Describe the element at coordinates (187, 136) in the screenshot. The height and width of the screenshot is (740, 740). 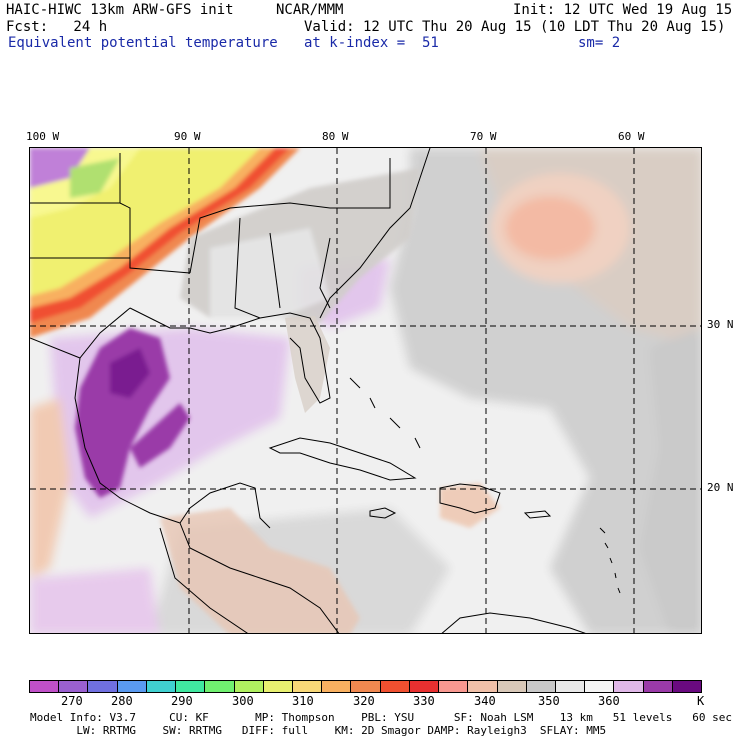
I see `lon-label-90w: 90 W` at that location.